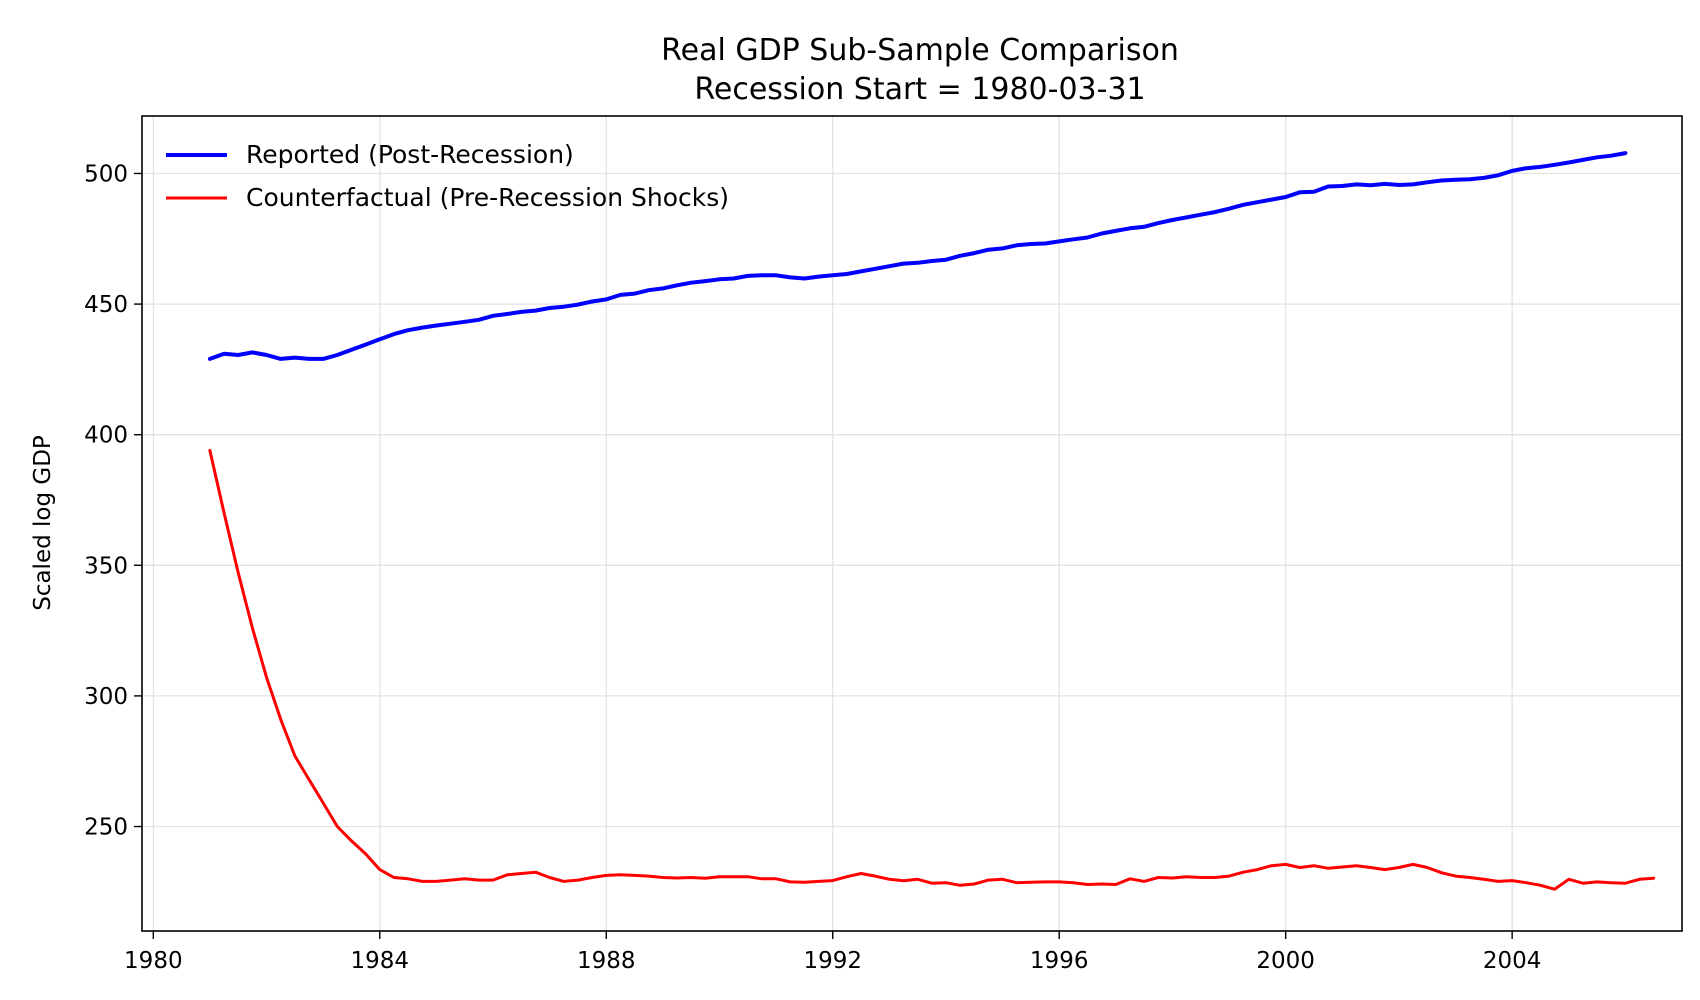 The image size is (1700, 1000). I want to click on x-tick-label: 1988, so click(606, 961).